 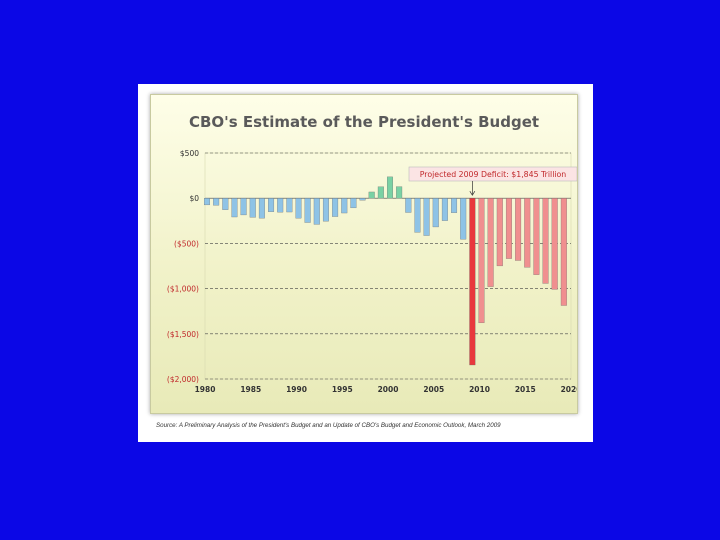 What do you see at coordinates (271, 205) in the screenshot?
I see `bar-1987` at bounding box center [271, 205].